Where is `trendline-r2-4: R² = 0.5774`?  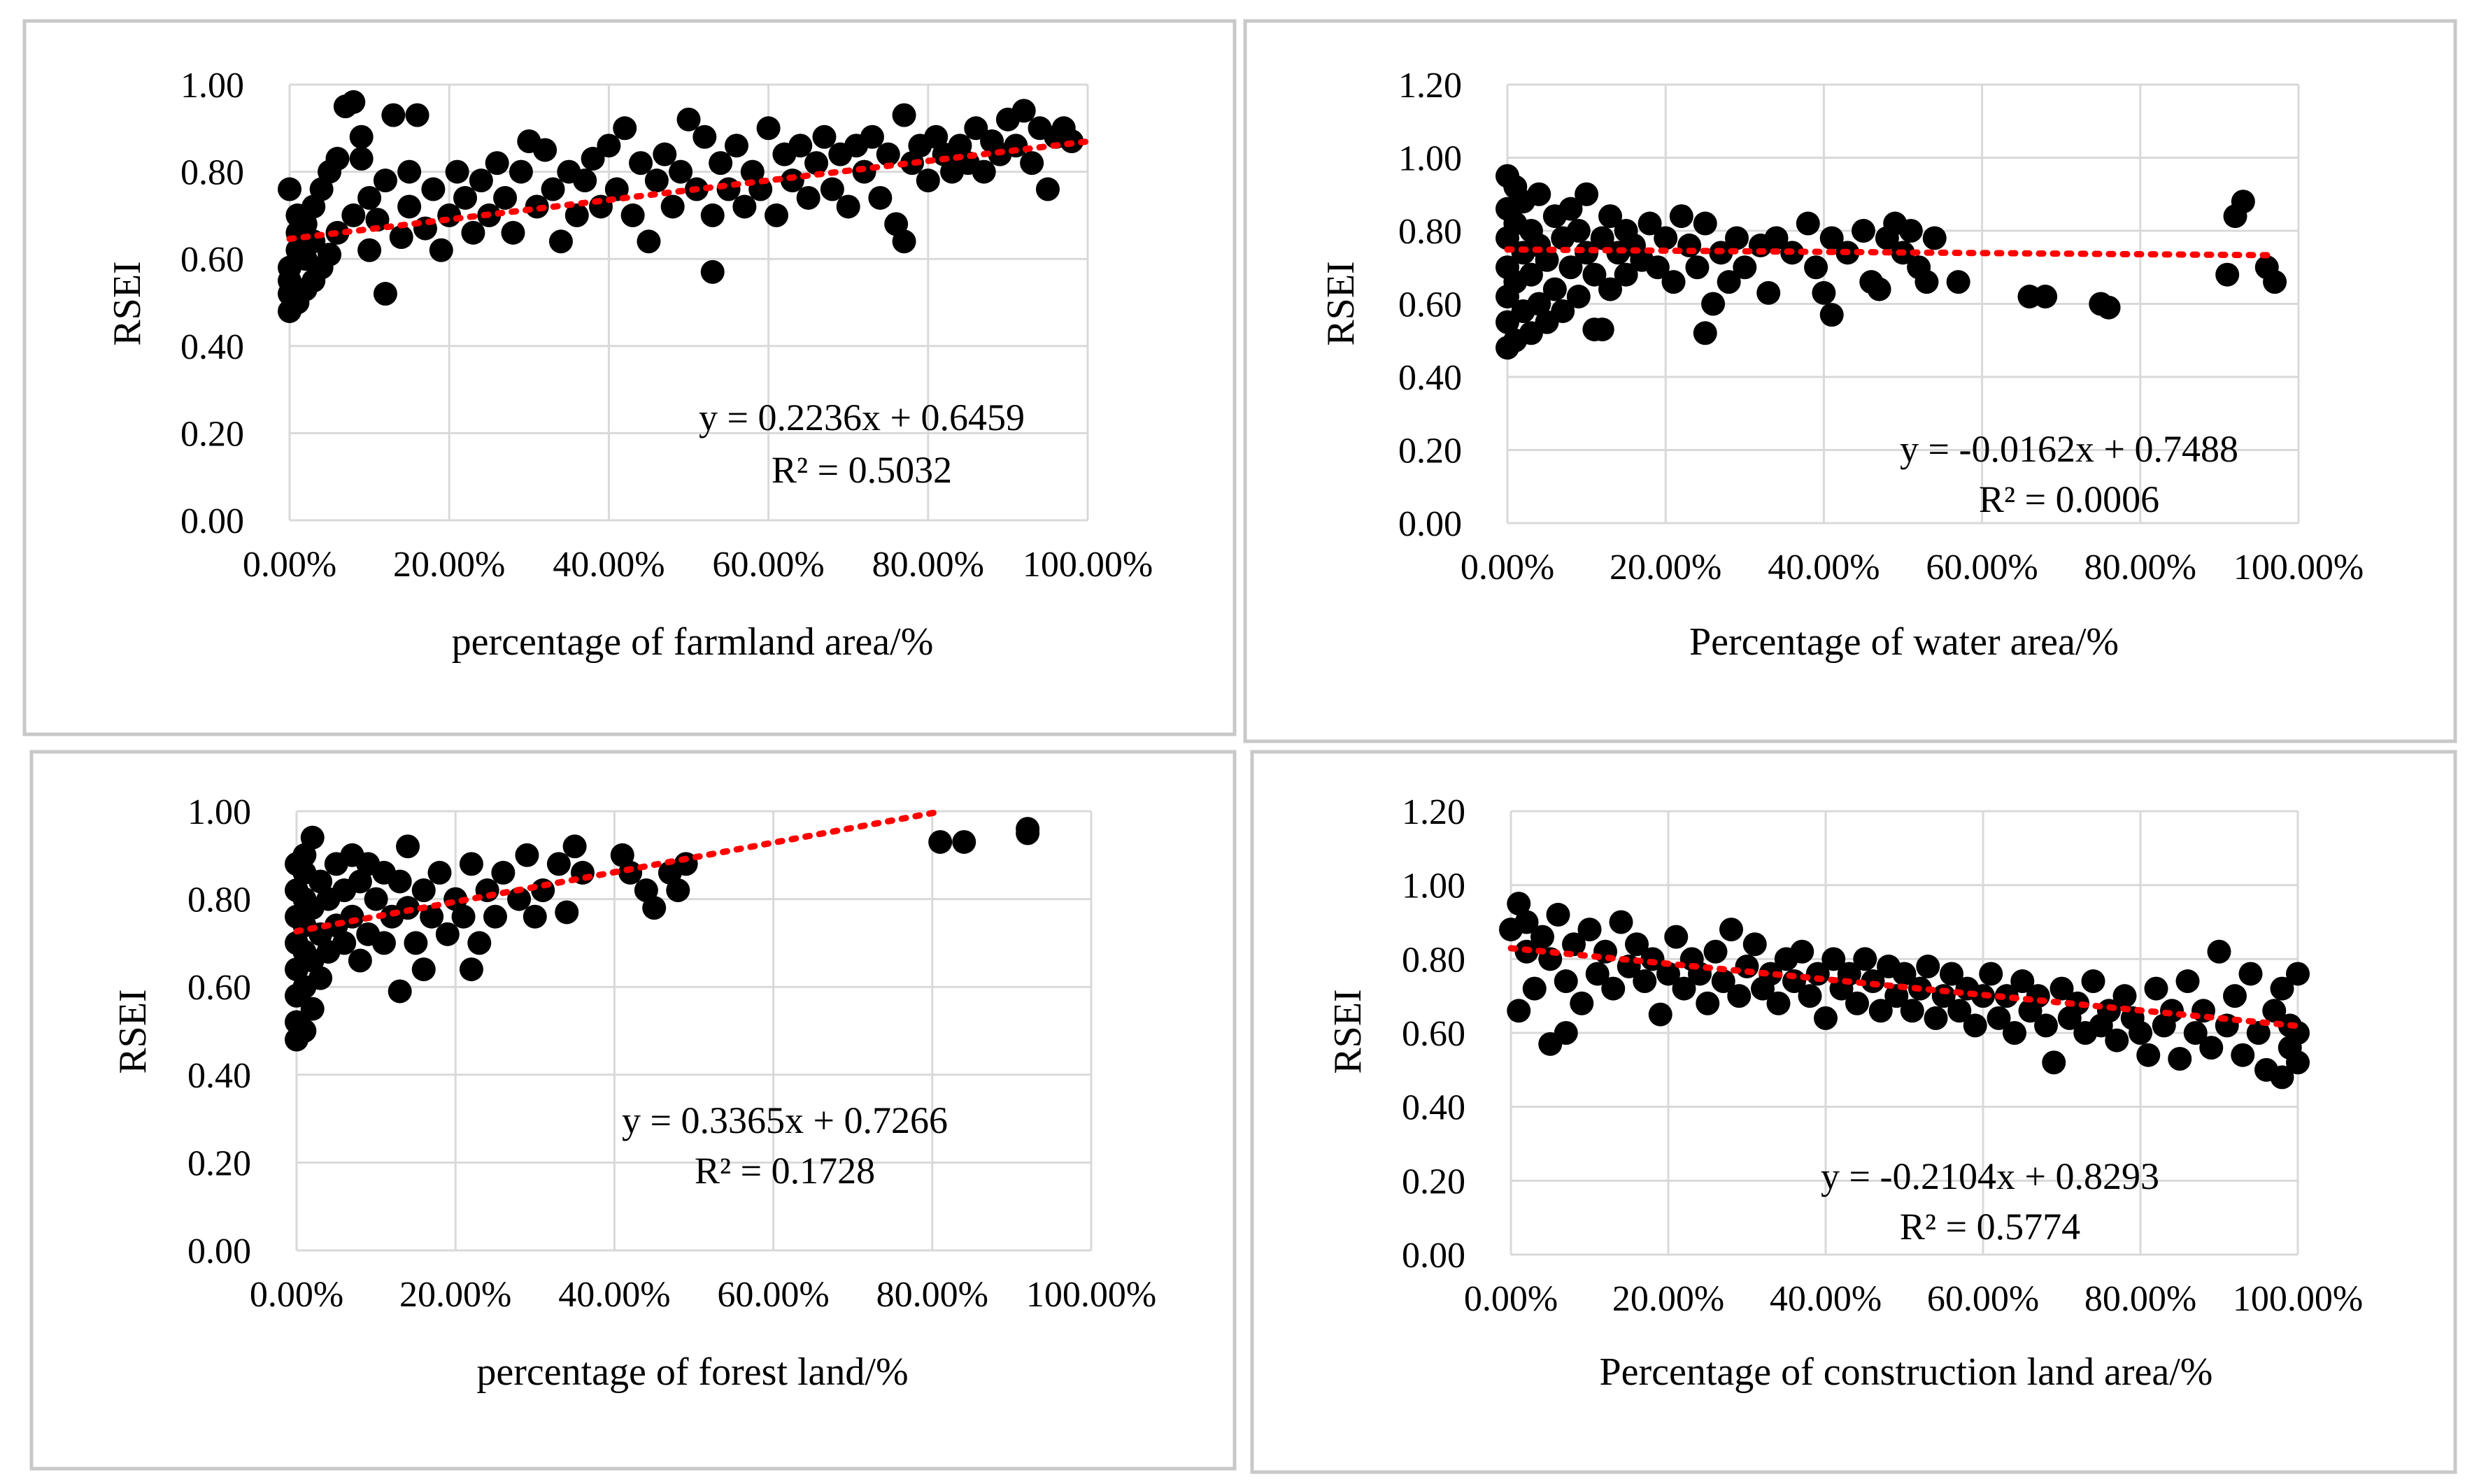 trendline-r2-4: R² = 0.5774 is located at coordinates (1990, 1227).